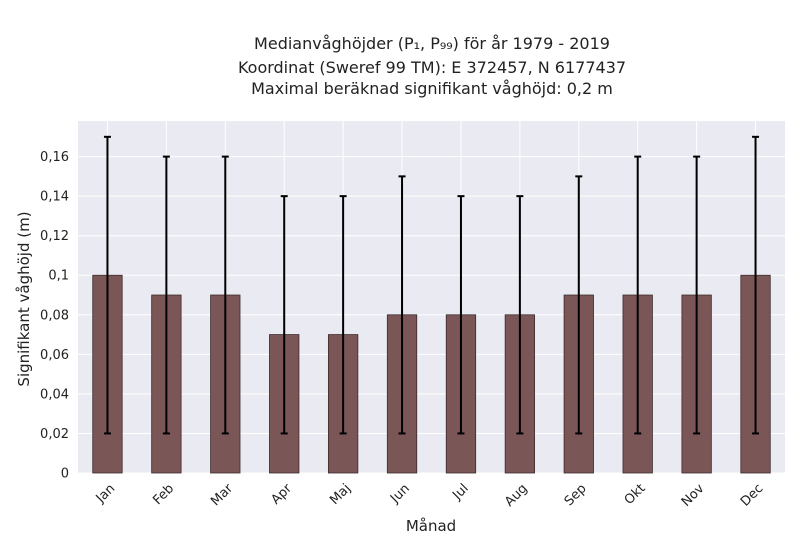 The height and width of the screenshot is (550, 800). Describe the element at coordinates (635, 494) in the screenshot. I see `x-tick-label-okt: Okt` at that location.